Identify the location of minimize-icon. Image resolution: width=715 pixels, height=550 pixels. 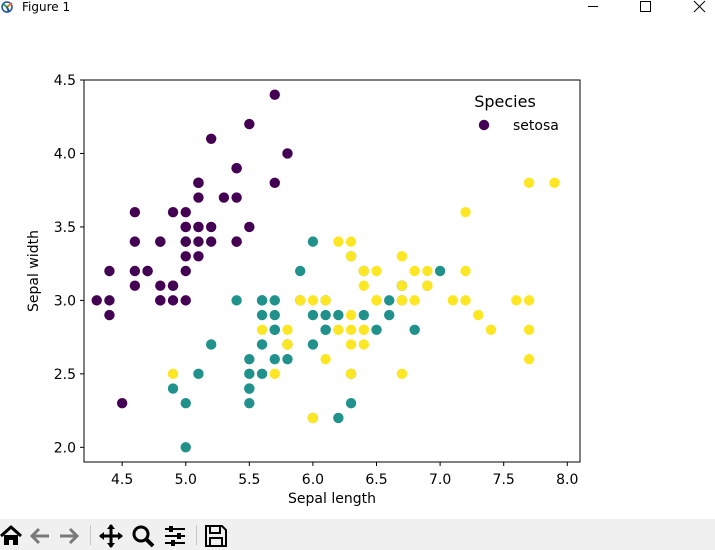
(593, 6).